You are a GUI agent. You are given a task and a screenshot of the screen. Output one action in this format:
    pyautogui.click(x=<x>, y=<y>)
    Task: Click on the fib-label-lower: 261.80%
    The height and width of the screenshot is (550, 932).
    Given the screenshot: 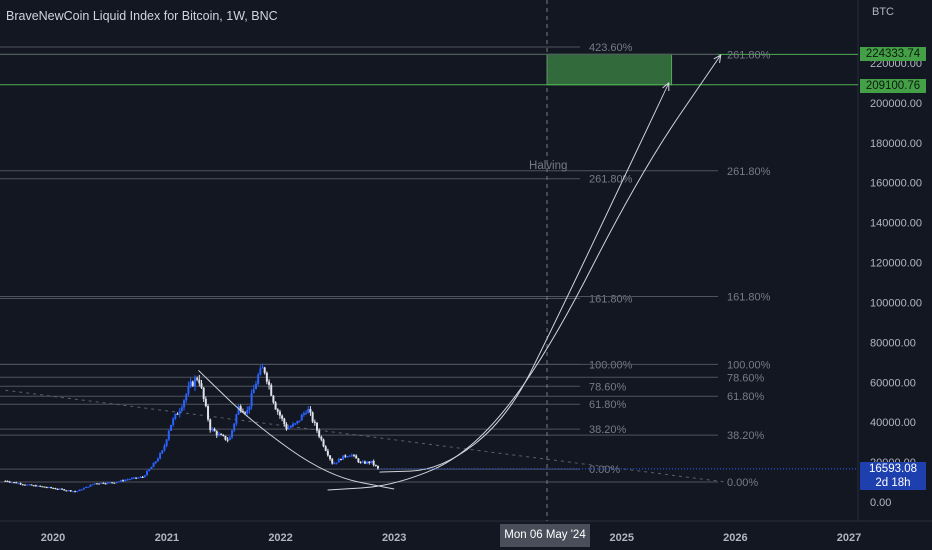 What is the action you would take?
    pyautogui.click(x=749, y=55)
    